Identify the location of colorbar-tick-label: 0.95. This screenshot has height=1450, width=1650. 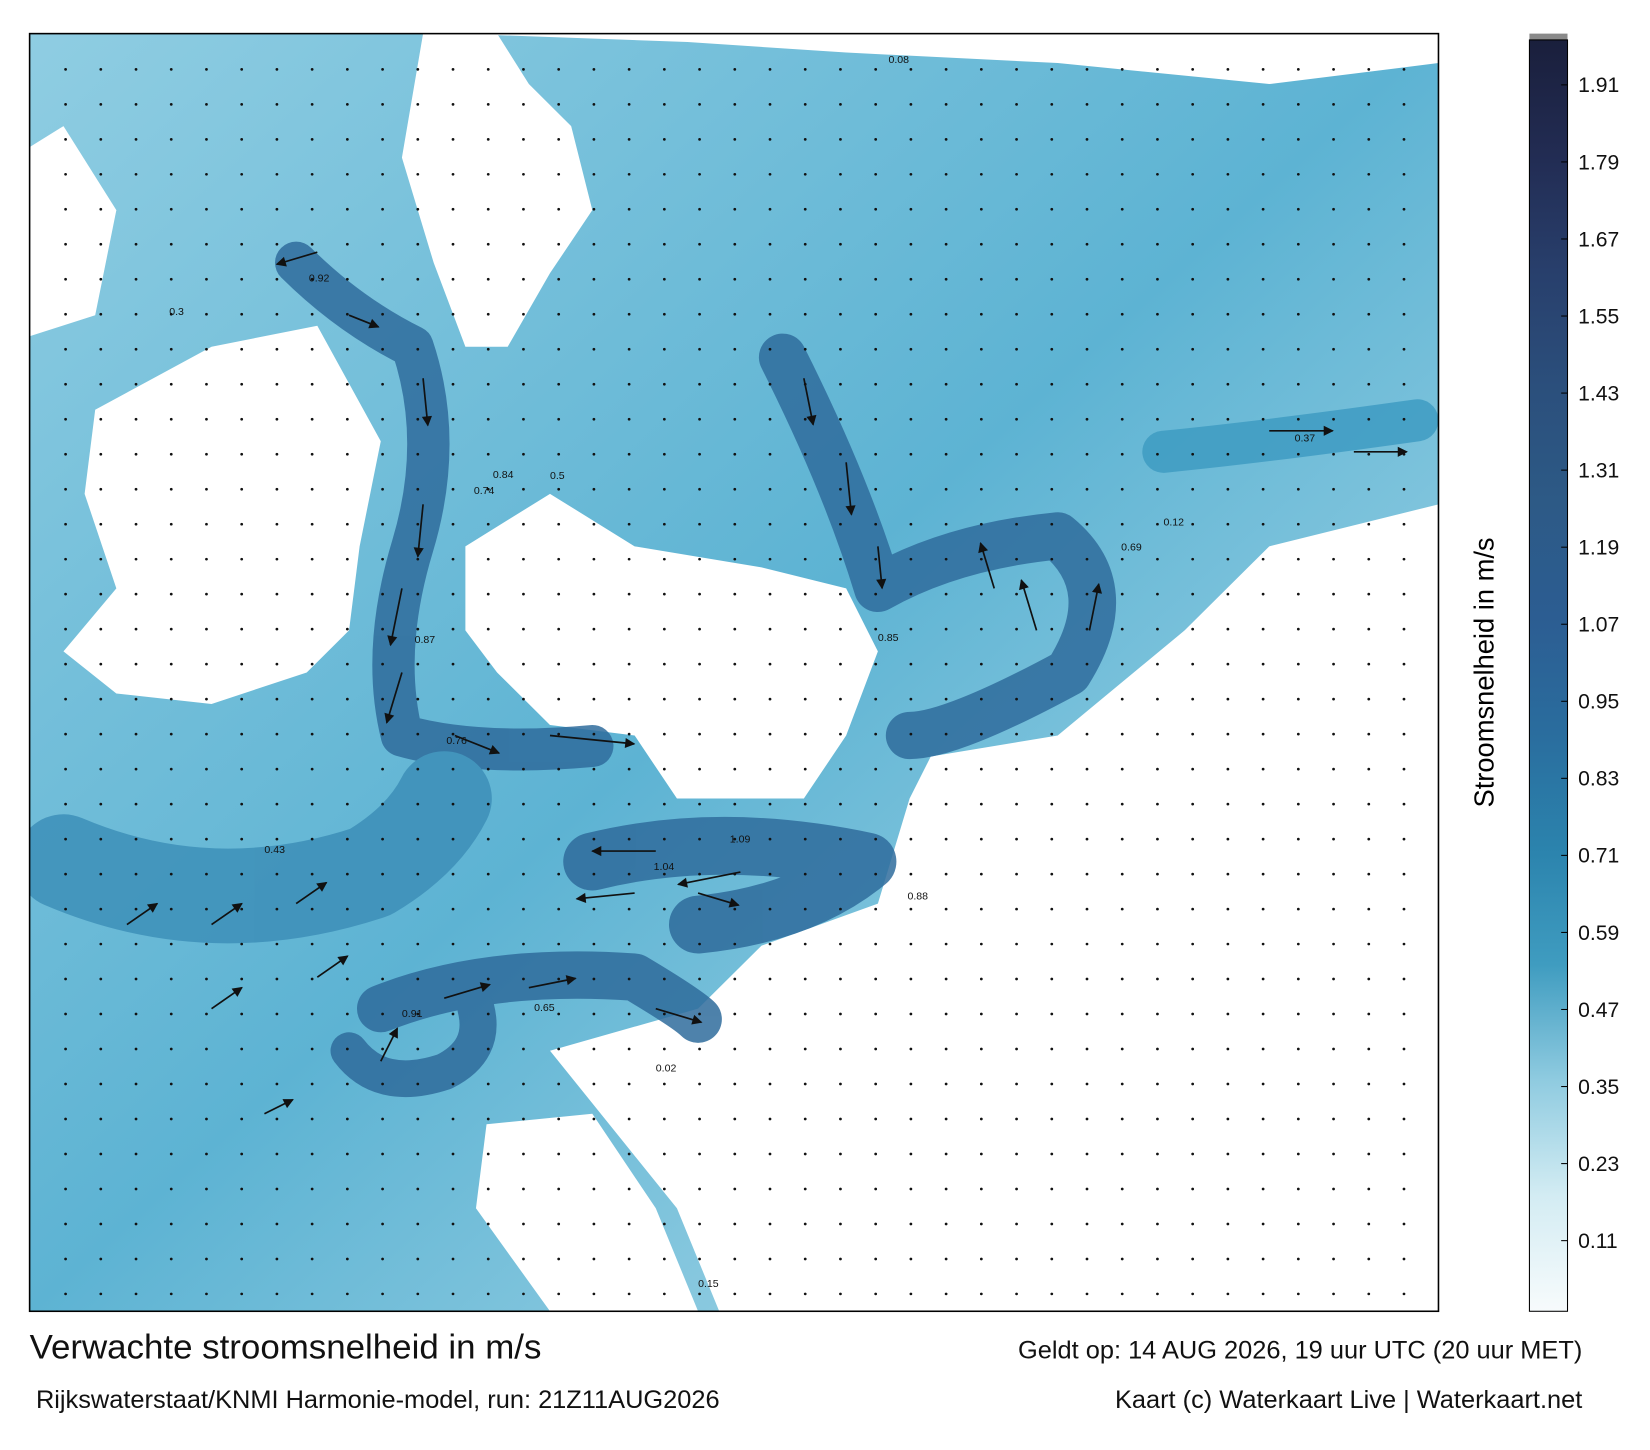
(1598, 702).